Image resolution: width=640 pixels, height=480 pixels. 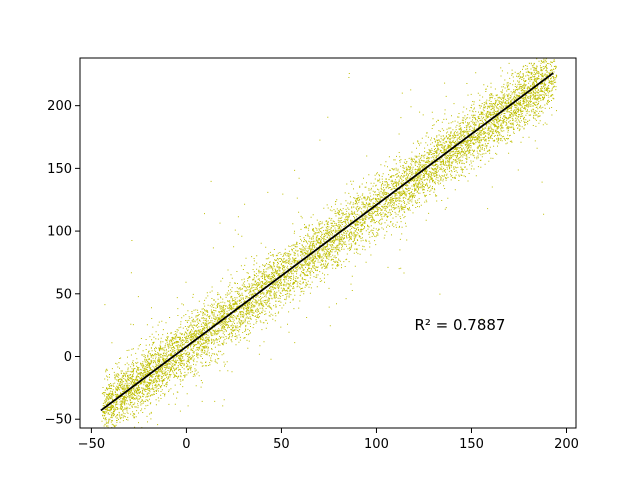 What do you see at coordinates (58, 420) in the screenshot?
I see `y-tick-label: −50` at bounding box center [58, 420].